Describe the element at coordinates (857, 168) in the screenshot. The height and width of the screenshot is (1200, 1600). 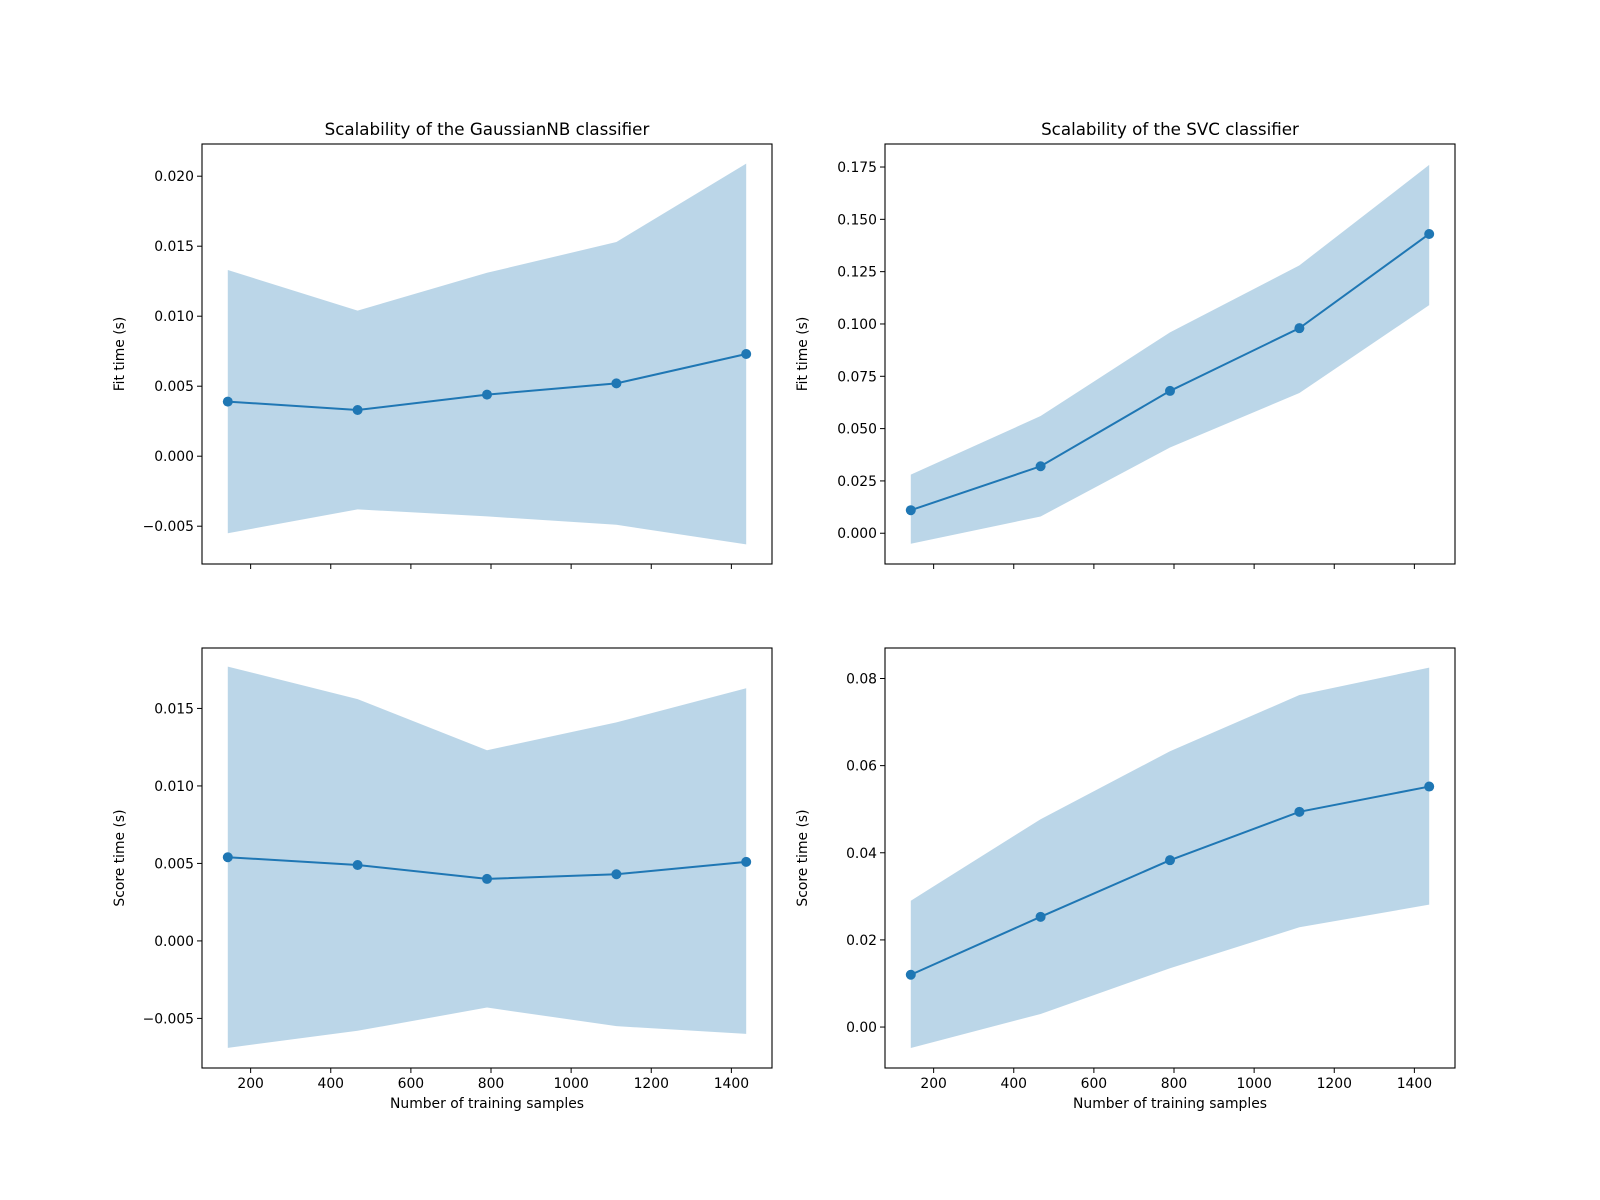
I see `y-tick-label: 0.175` at that location.